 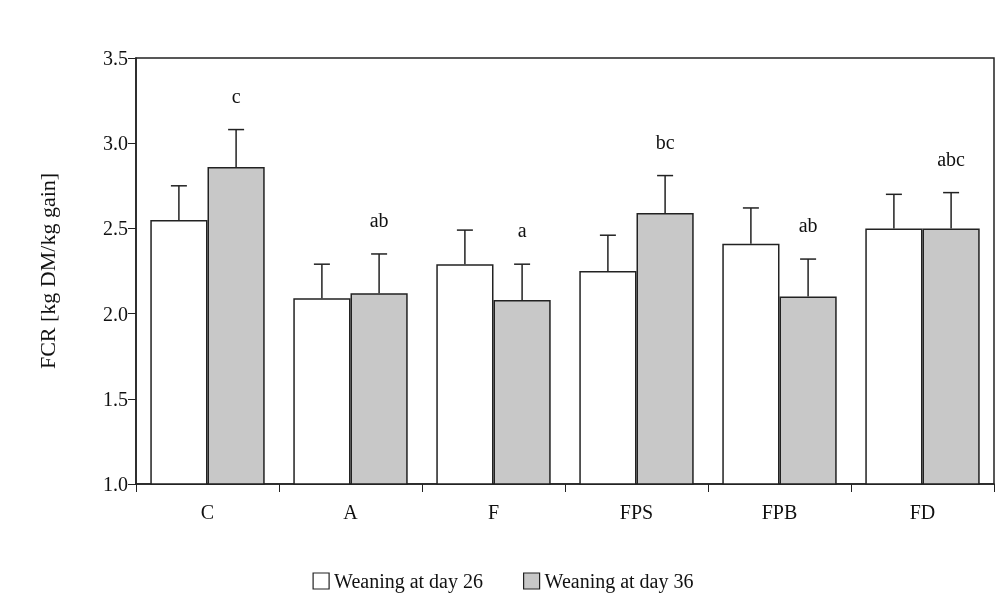 I want to click on annotation: bc, so click(x=665, y=141).